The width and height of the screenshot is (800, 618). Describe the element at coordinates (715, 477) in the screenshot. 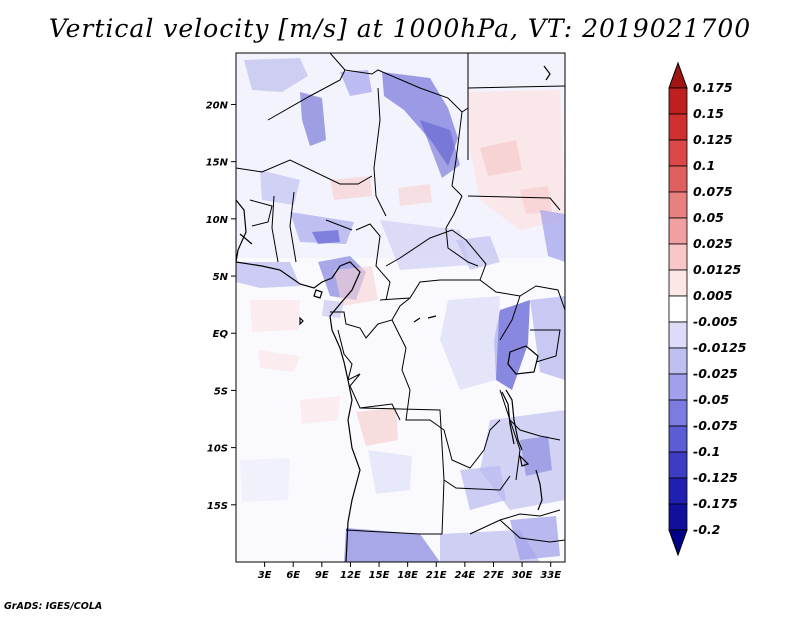

I see `colorbar-label: -0.125` at that location.